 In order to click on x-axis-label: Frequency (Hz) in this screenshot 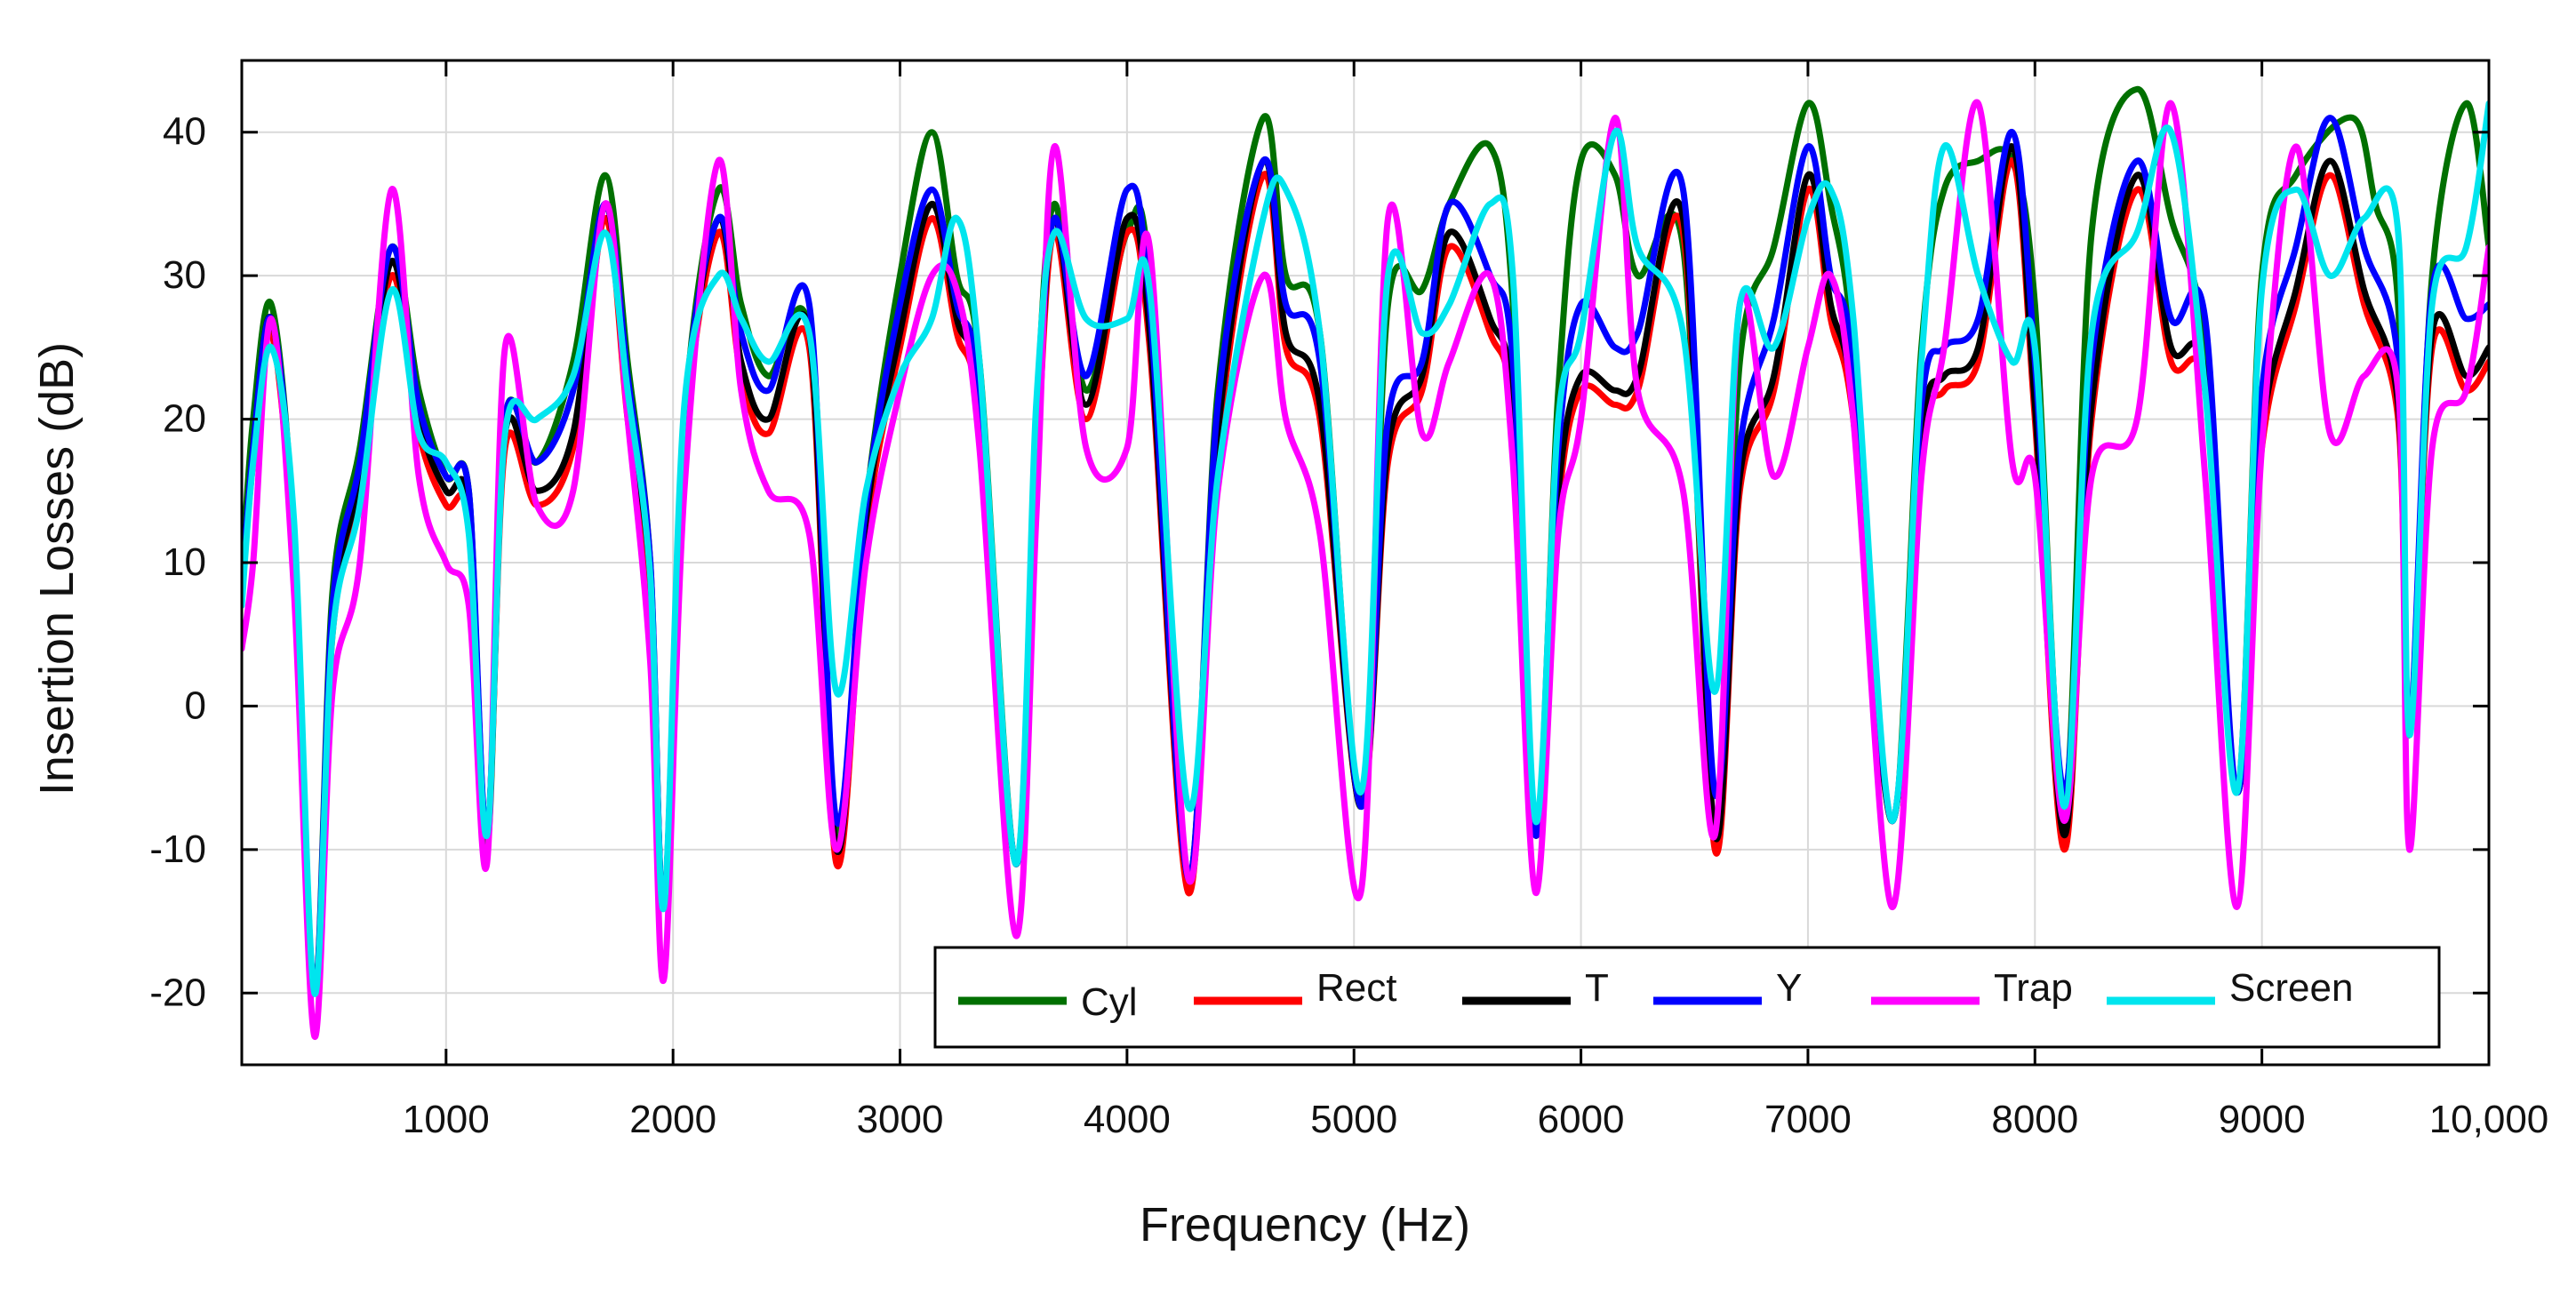, I will do `click(1305, 1224)`.